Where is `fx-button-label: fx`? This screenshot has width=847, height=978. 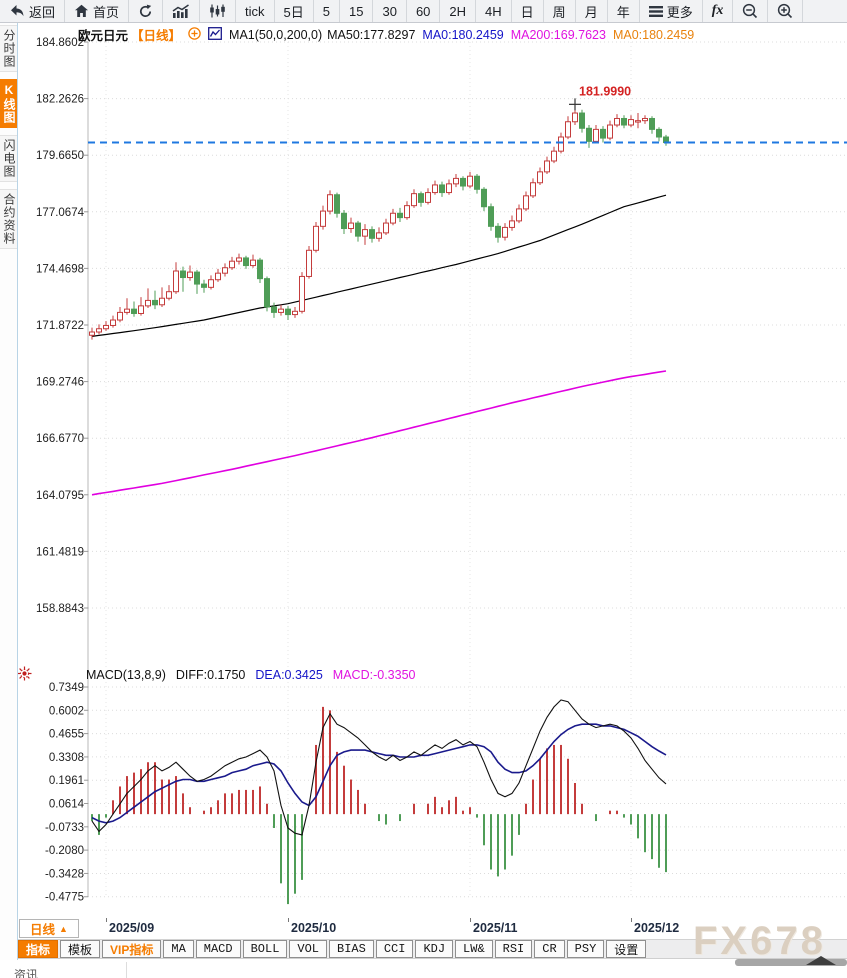
fx-button-label: fx is located at coordinates (717, 10).